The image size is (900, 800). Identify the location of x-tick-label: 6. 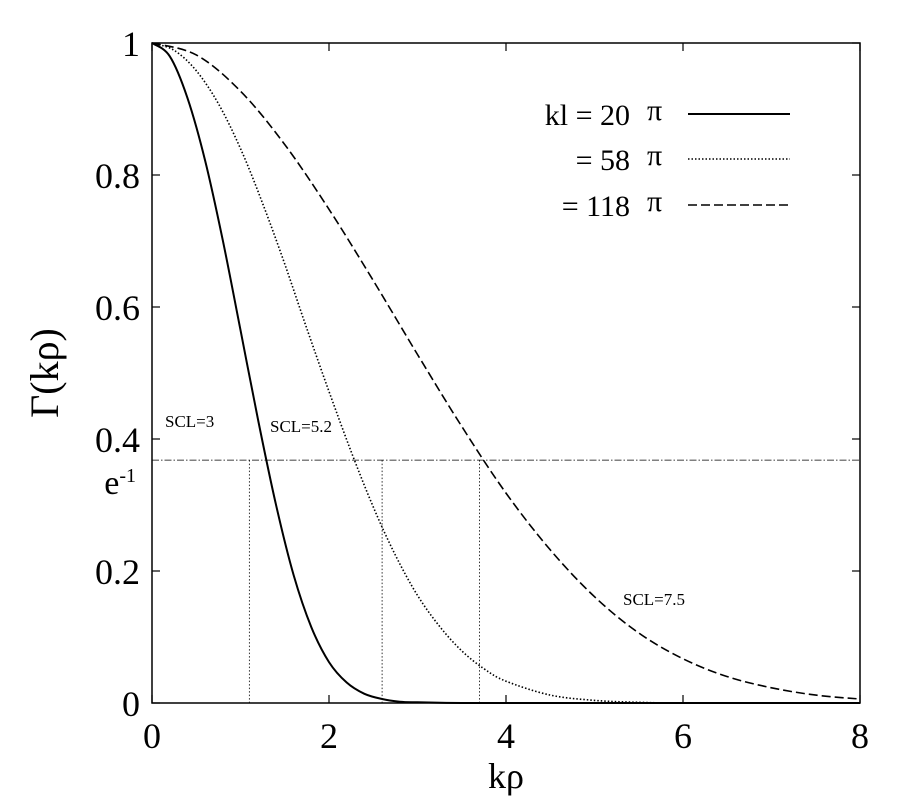
(683, 736).